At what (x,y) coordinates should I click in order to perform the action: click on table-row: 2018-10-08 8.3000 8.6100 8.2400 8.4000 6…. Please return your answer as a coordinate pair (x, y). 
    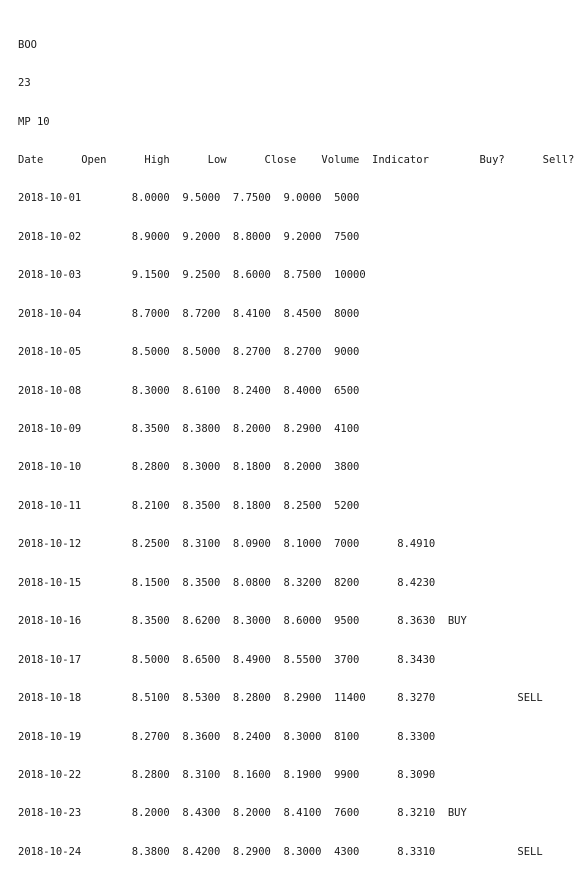
    Looking at the image, I should click on (189, 390).